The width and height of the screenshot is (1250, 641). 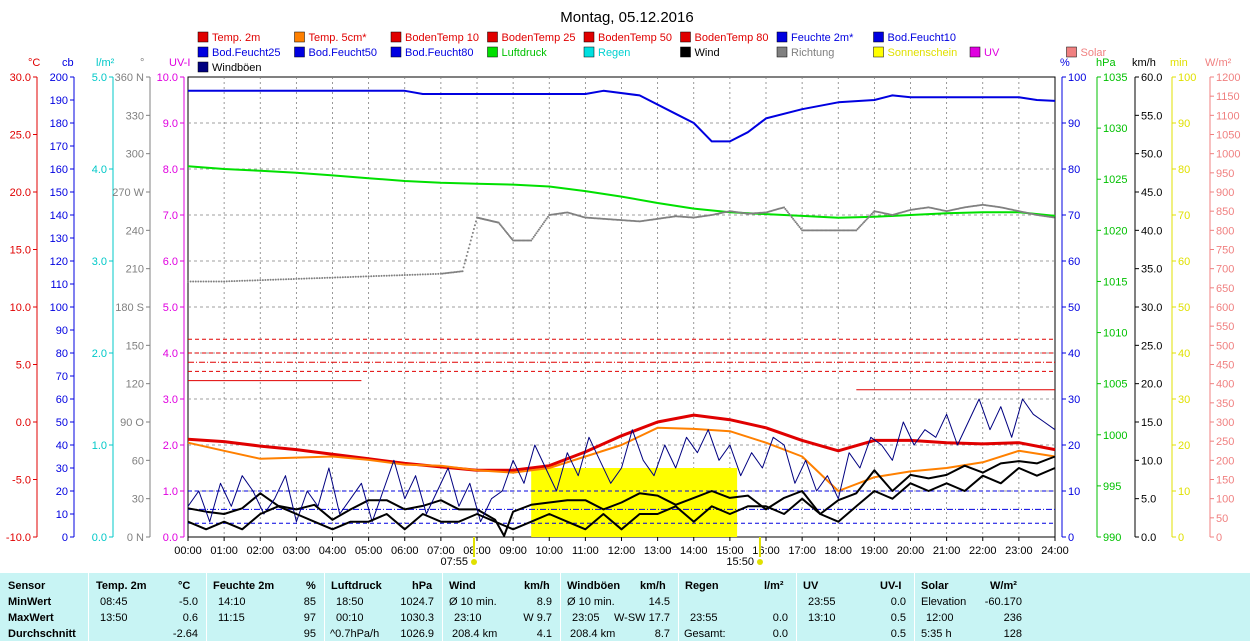 What do you see at coordinates (299, 37) in the screenshot?
I see `legend-swatch-temp-5cm` at bounding box center [299, 37].